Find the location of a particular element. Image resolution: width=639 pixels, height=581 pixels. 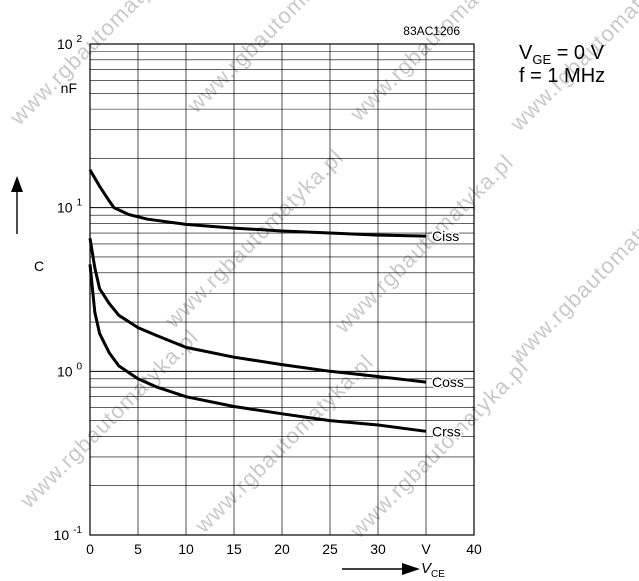

series-label-ciss: Ciss is located at coordinates (445, 236).